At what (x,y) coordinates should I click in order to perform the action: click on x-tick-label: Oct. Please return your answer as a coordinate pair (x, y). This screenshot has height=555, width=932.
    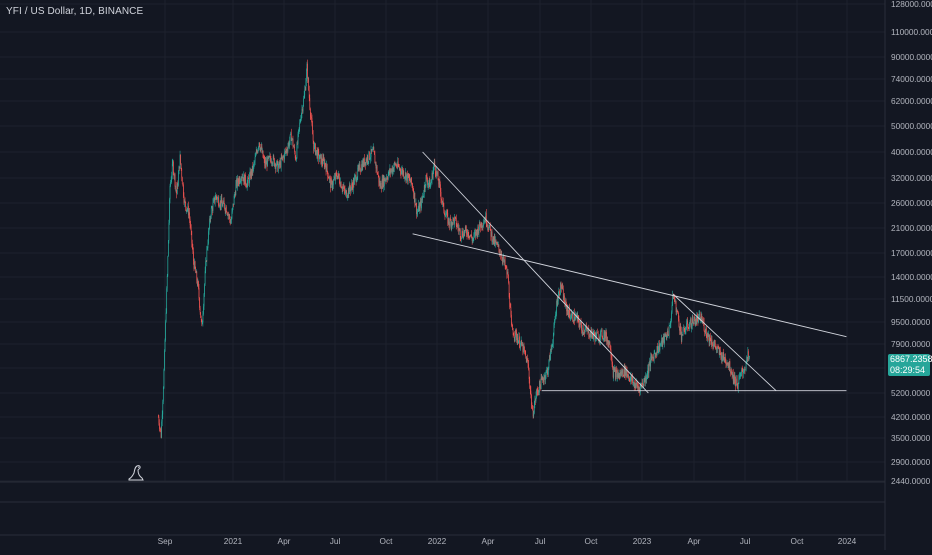
    Looking at the image, I should click on (387, 541).